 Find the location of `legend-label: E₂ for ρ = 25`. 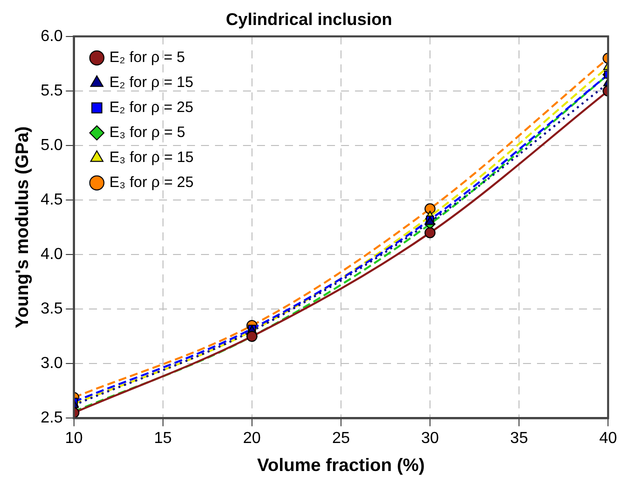

legend-label: E₂ for ρ = 25 is located at coordinates (151, 107).